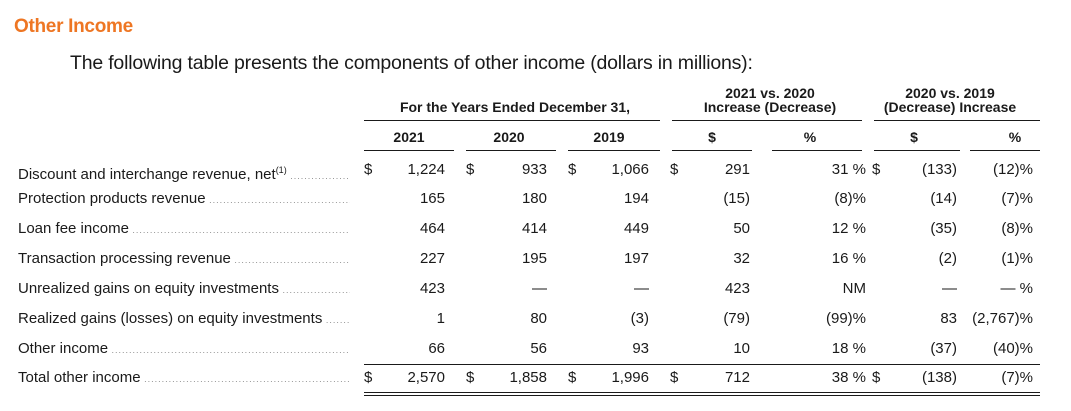 The image size is (1071, 411). What do you see at coordinates (640, 348) in the screenshot?
I see `cell-2019: 93` at bounding box center [640, 348].